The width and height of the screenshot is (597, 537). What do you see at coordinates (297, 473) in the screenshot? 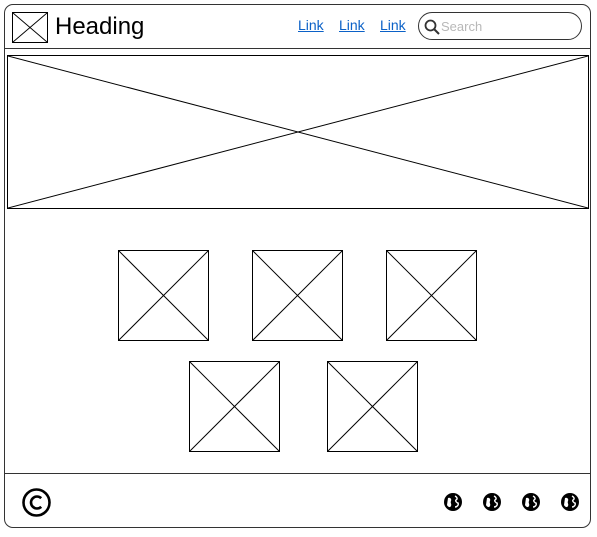
I see `footer-divider` at bounding box center [297, 473].